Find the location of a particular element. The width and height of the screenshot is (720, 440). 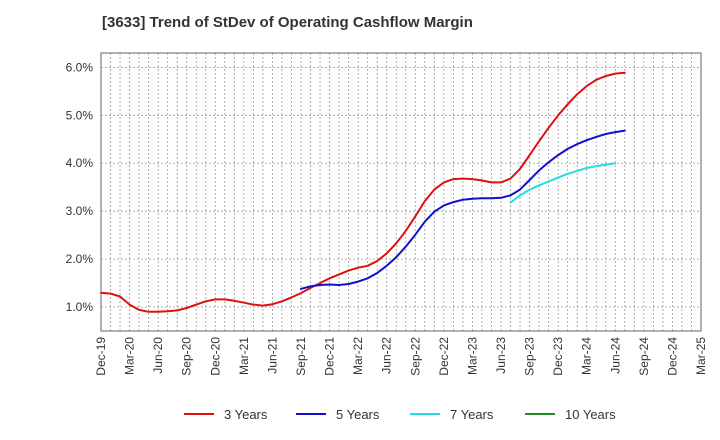

series-line-7-years is located at coordinates (563, 183).